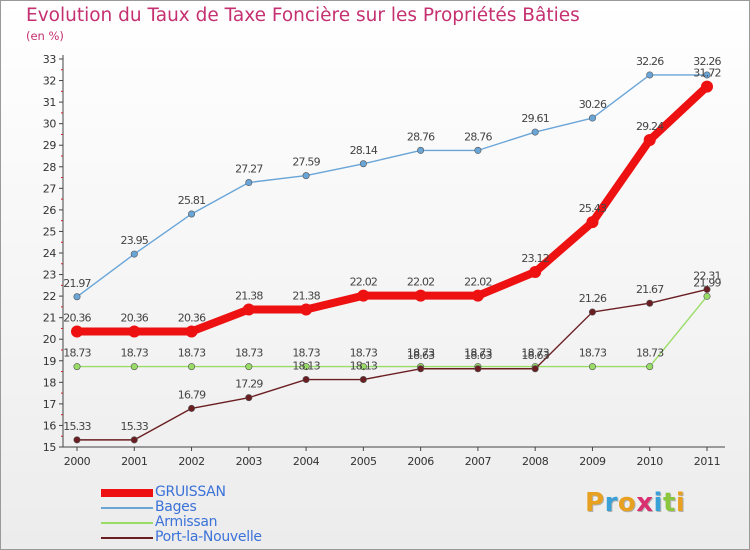 Image resolution: width=750 pixels, height=550 pixels. I want to click on data-label-port-la-nouvelle: 16.79, so click(192, 394).